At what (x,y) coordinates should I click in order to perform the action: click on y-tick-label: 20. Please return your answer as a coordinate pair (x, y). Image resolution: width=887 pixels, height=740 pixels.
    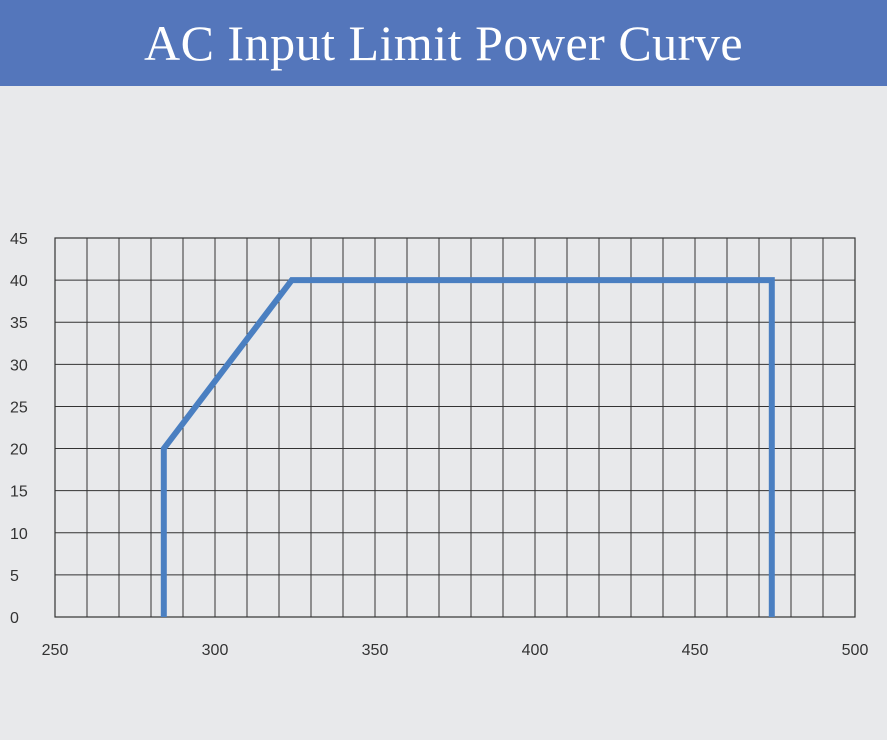
    Looking at the image, I should click on (19, 450).